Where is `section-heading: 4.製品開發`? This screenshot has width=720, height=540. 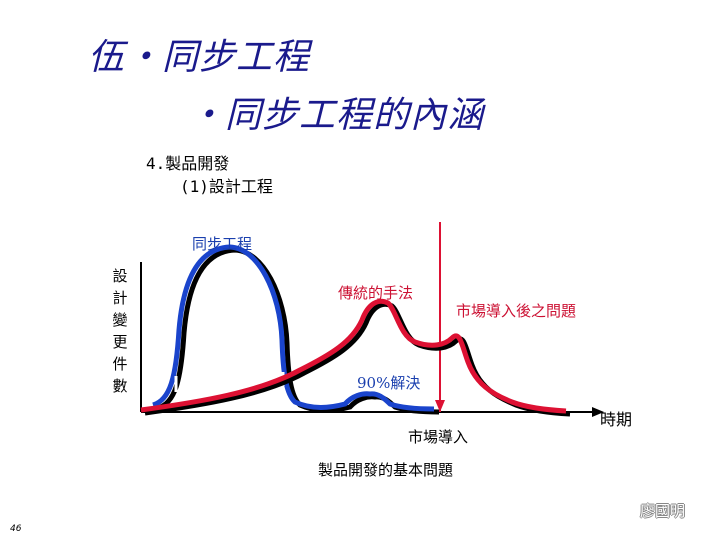 section-heading: 4.製品開發 is located at coordinates (188, 163).